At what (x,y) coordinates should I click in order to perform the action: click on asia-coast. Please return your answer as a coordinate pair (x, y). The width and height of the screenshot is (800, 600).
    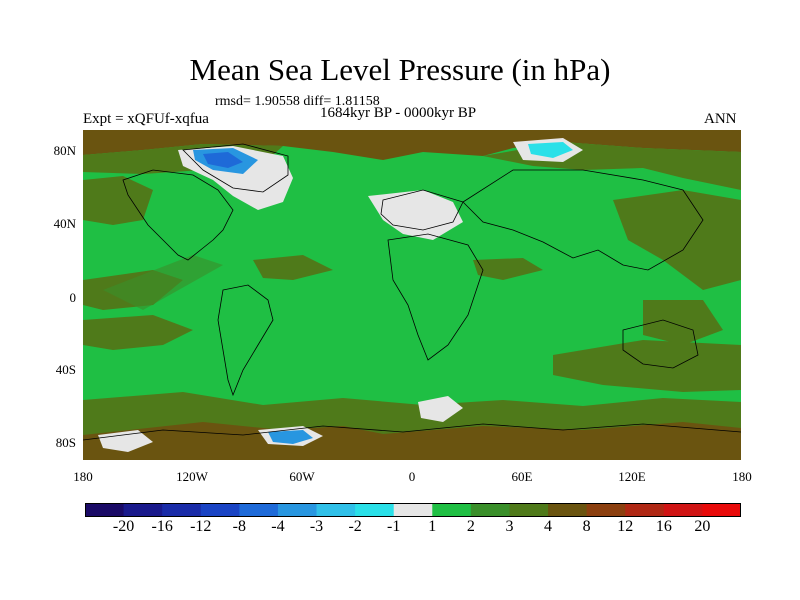
    Looking at the image, I should click on (583, 220).